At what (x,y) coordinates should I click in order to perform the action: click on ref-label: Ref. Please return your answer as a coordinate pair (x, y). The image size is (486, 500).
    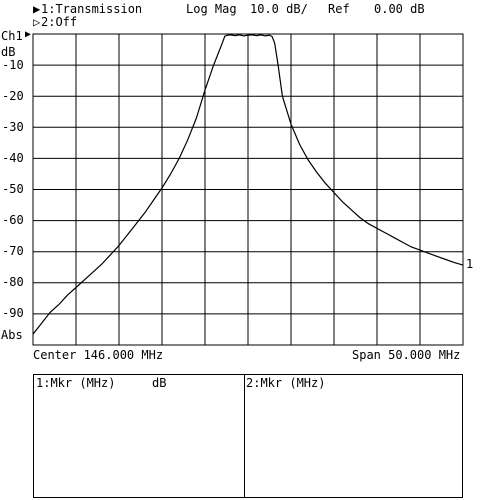
    Looking at the image, I should click on (339, 9).